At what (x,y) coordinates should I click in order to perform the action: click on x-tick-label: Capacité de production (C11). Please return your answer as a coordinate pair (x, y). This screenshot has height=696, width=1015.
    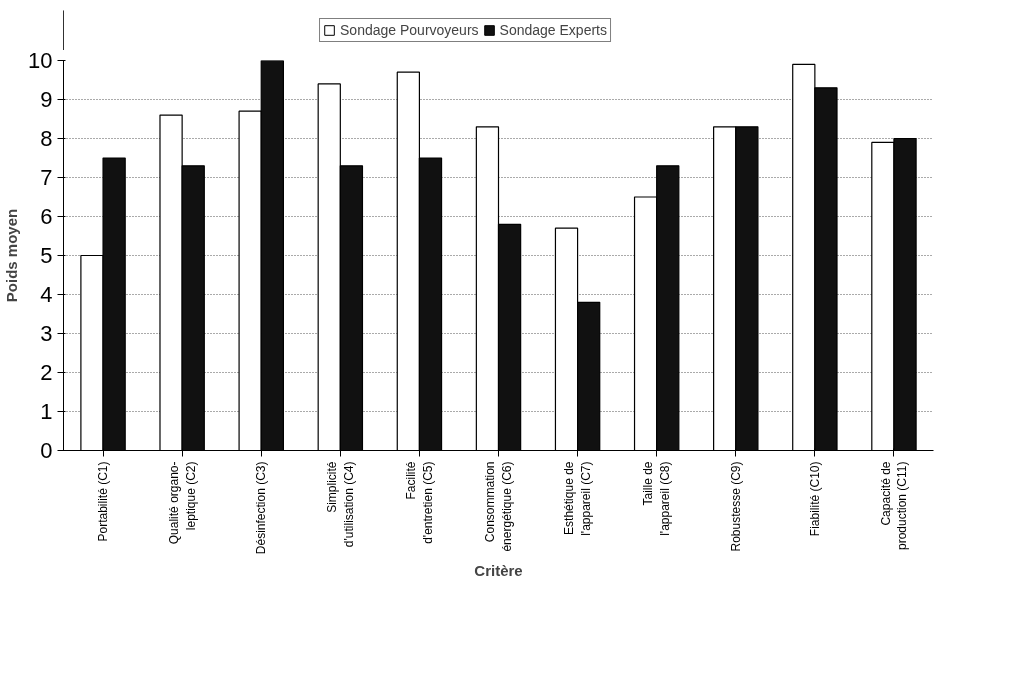
    Looking at the image, I should click on (894, 505).